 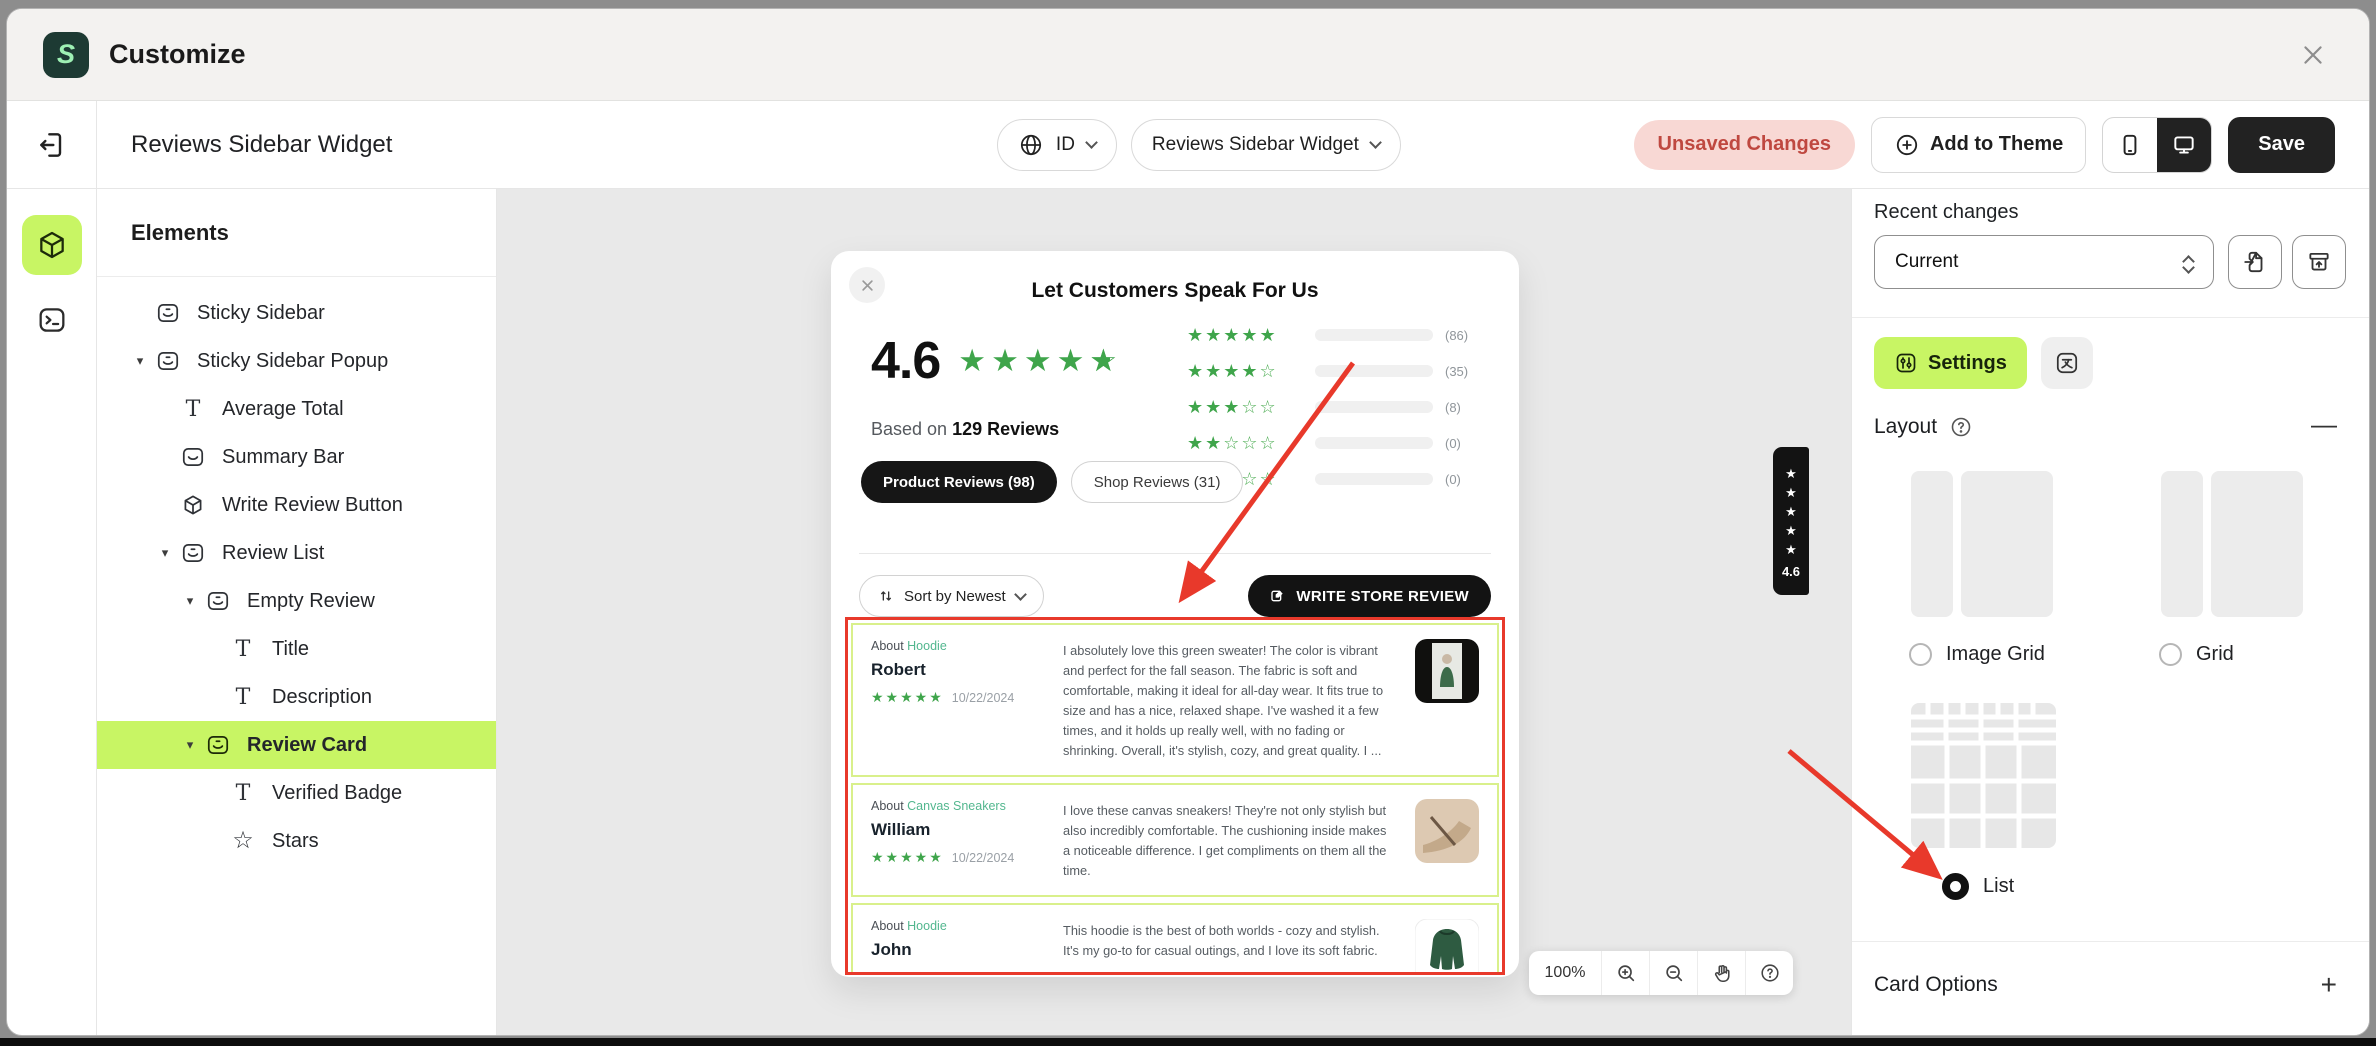 I want to click on sticky-sidebar-tab: ★ ★ ★ ★ ★ 4.6, so click(x=1791, y=521).